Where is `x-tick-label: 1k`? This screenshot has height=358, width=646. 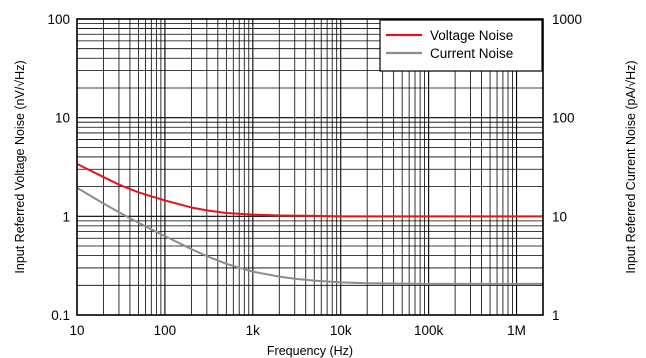 x-tick-label: 1k is located at coordinates (253, 330).